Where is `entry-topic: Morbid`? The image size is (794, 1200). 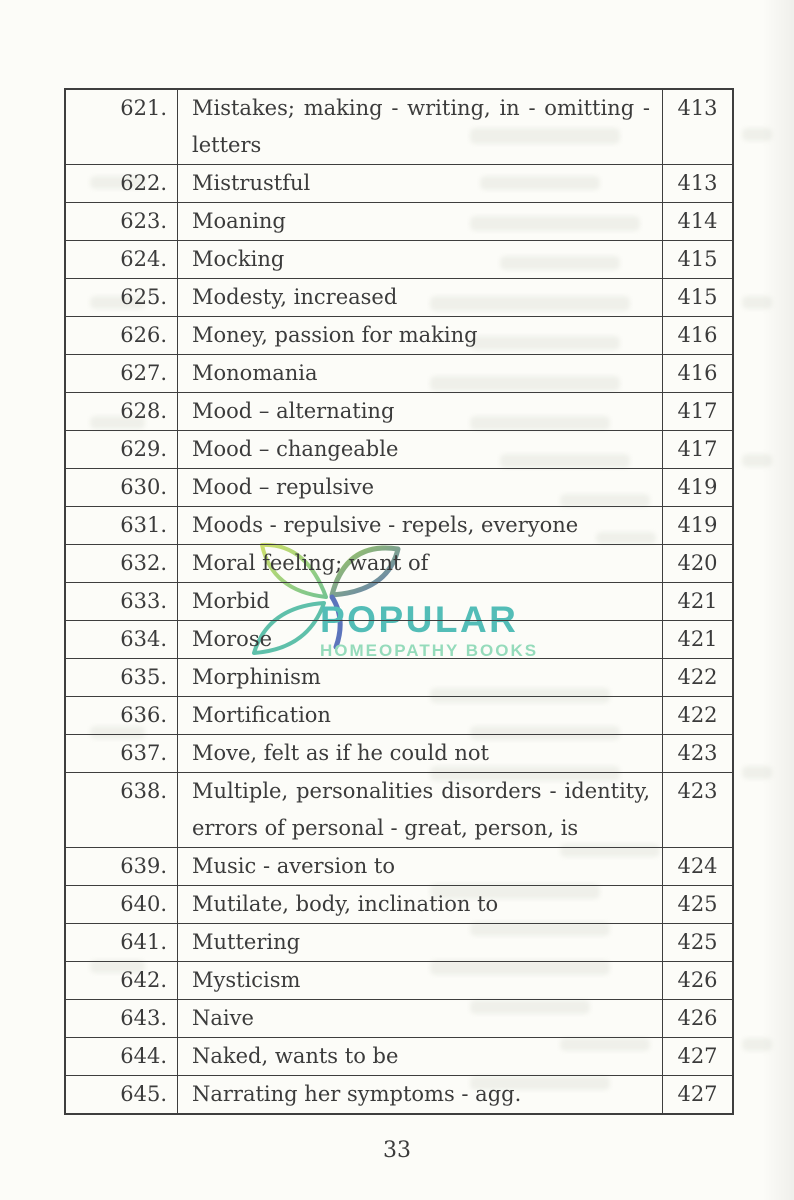
entry-topic: Morbid is located at coordinates (231, 601).